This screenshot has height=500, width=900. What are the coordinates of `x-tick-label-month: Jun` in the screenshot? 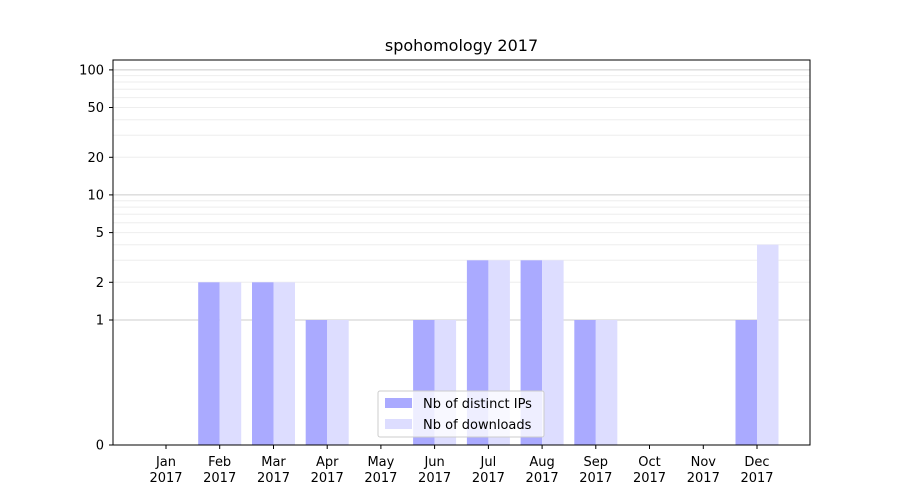 It's located at (433, 462).